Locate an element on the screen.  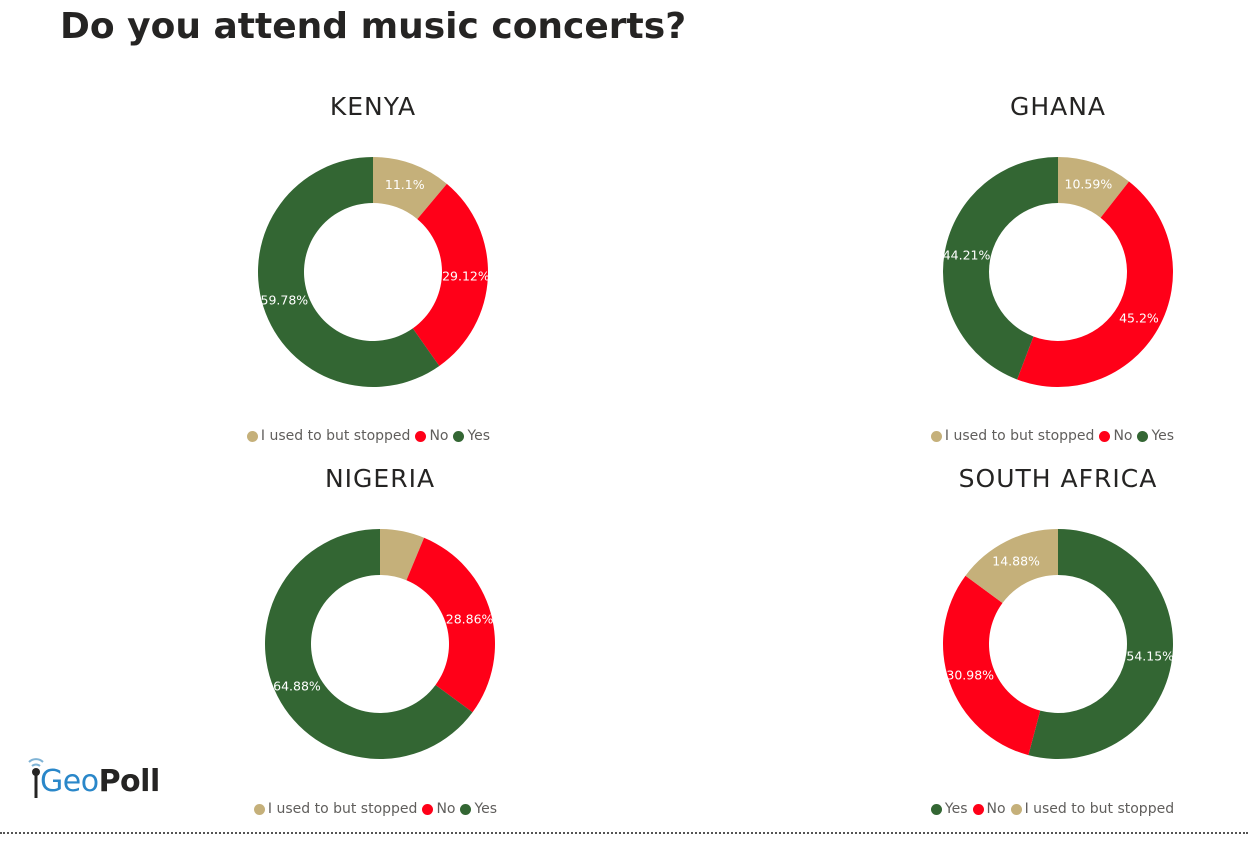
donut-chart-nigeria: 28.86% 64.88% is located at coordinates (379, 644).